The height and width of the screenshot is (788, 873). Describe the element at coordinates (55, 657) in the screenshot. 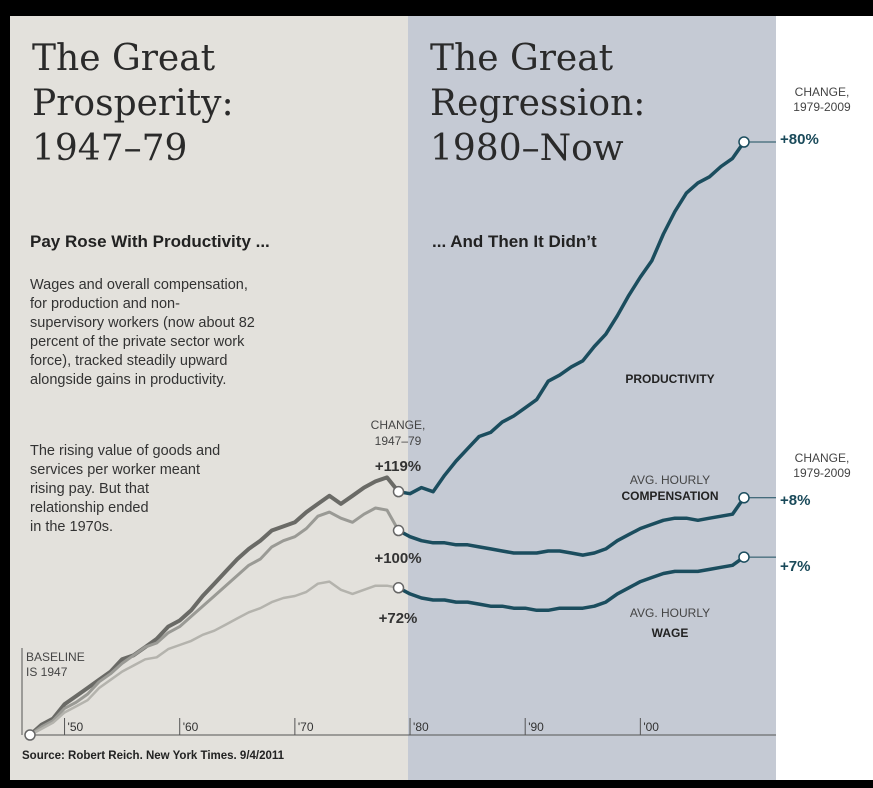

I see `baseline-note-line: BASELINE` at that location.